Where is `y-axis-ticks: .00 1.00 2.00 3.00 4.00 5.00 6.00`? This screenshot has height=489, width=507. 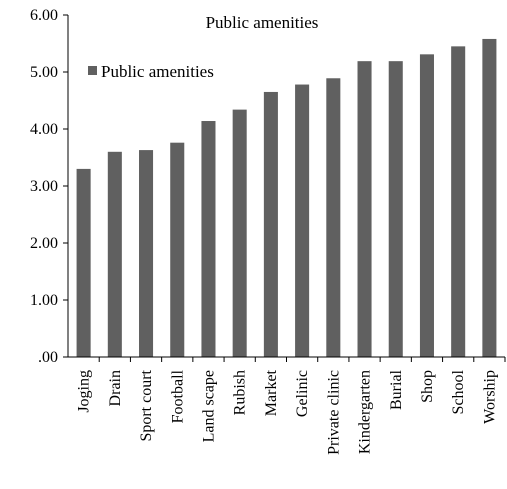
y-axis-ticks: .00 1.00 2.00 3.00 4.00 5.00 6.00 is located at coordinates (49, 186).